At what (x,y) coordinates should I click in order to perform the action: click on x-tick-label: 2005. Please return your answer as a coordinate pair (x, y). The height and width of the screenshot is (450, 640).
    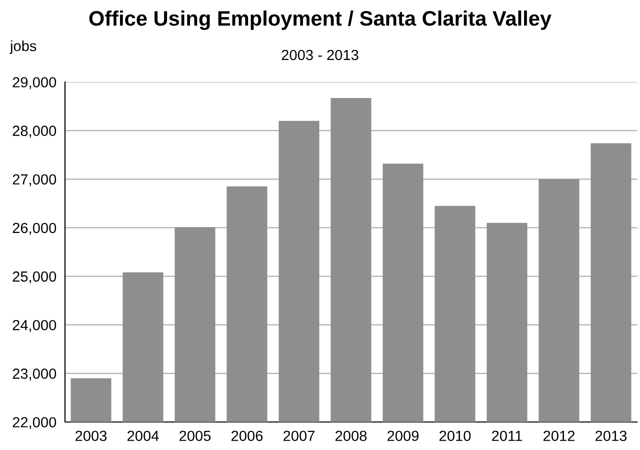
    Looking at the image, I should click on (195, 436).